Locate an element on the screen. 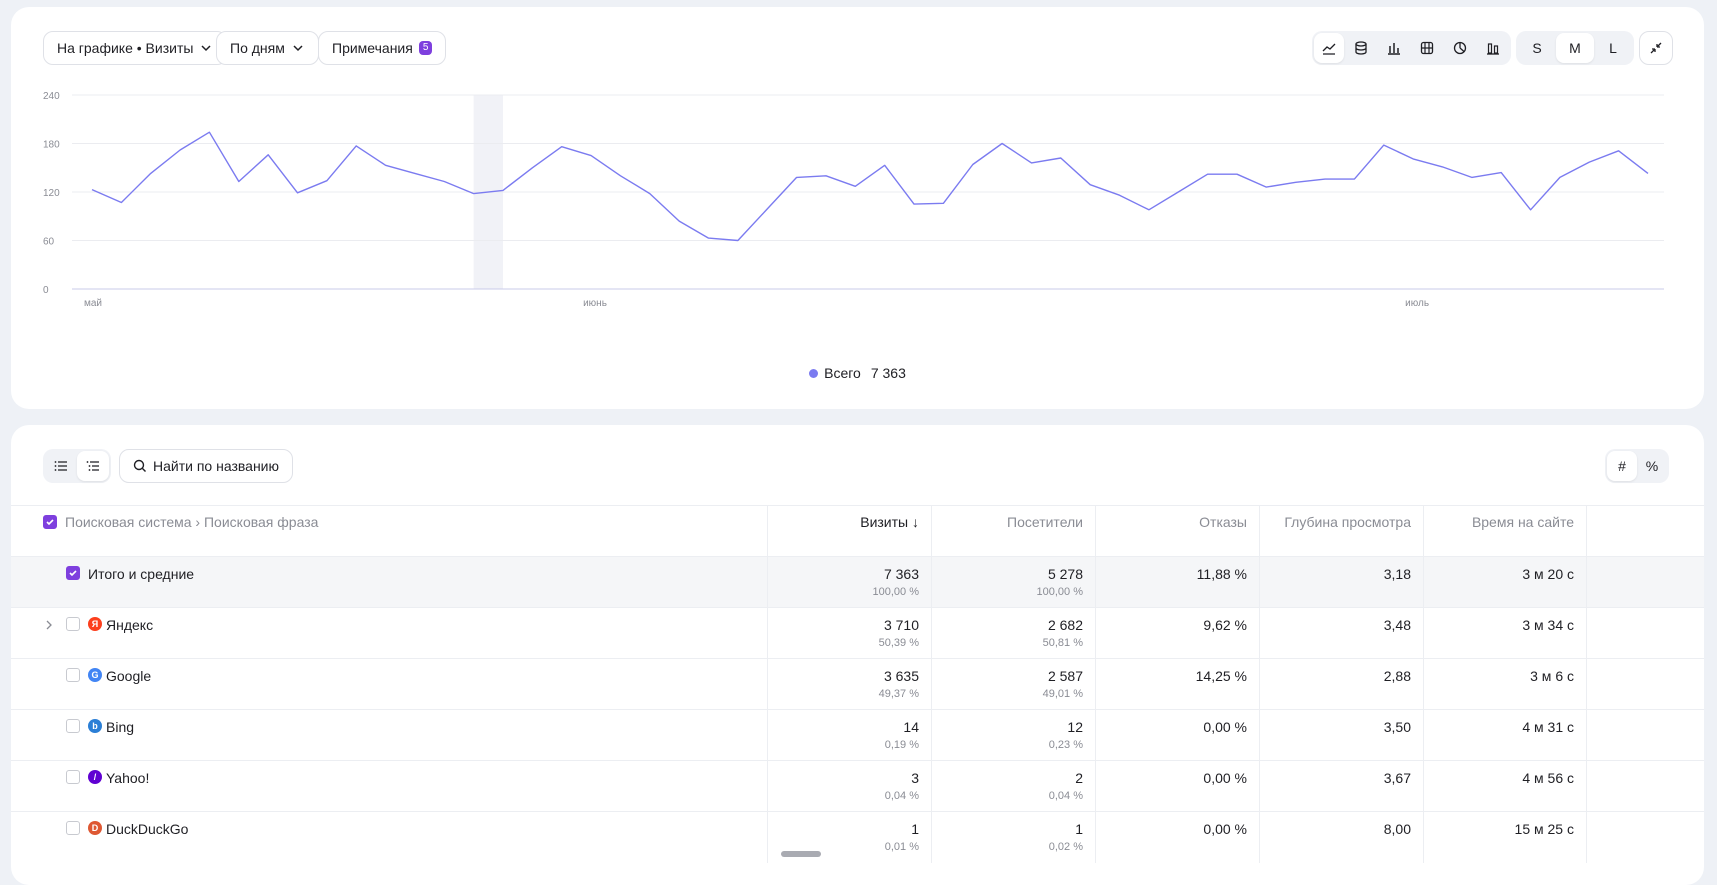 The image size is (1717, 885). chart-type-bar is located at coordinates (1393, 48).